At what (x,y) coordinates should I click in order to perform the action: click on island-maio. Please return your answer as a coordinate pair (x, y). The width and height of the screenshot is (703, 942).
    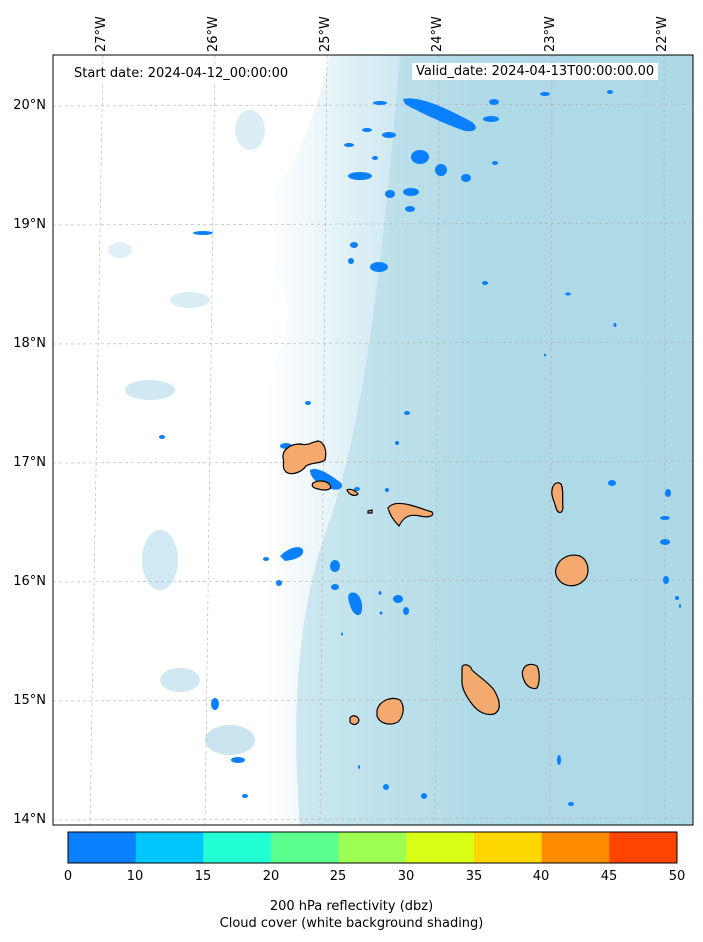
    Looking at the image, I should click on (530, 676).